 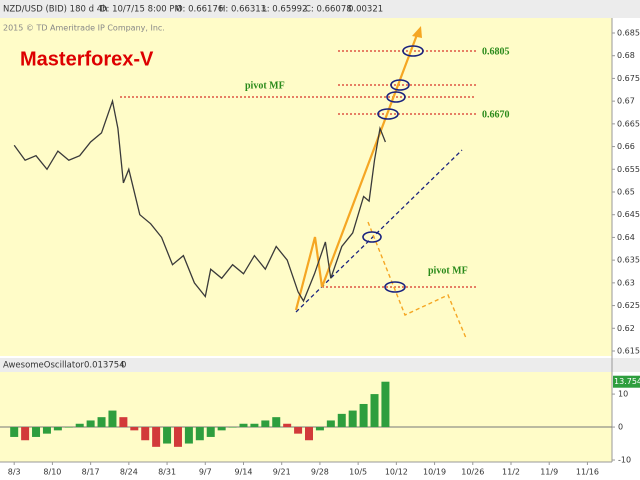 What do you see at coordinates (320, 365) in the screenshot?
I see `study-bar` at bounding box center [320, 365].